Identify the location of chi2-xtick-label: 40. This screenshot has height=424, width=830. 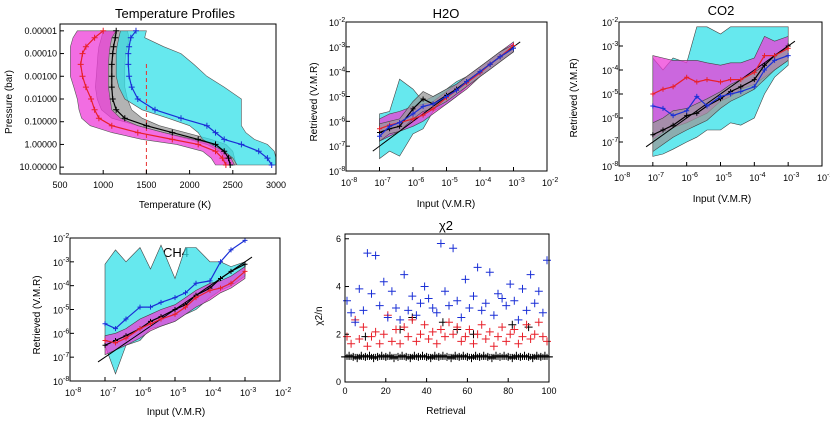
(427, 391).